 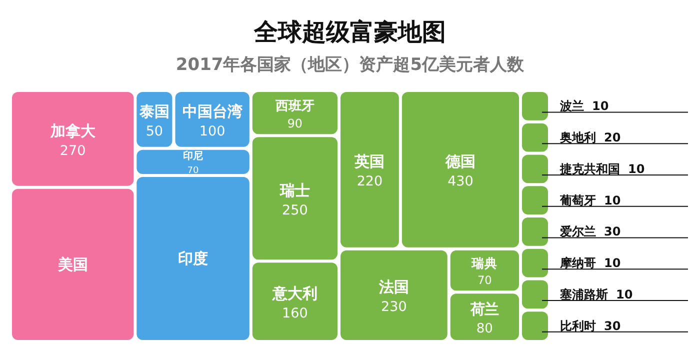 I want to click on text: 2017年各国家（地区）资产超5亿美元者人数, so click(x=351, y=65).